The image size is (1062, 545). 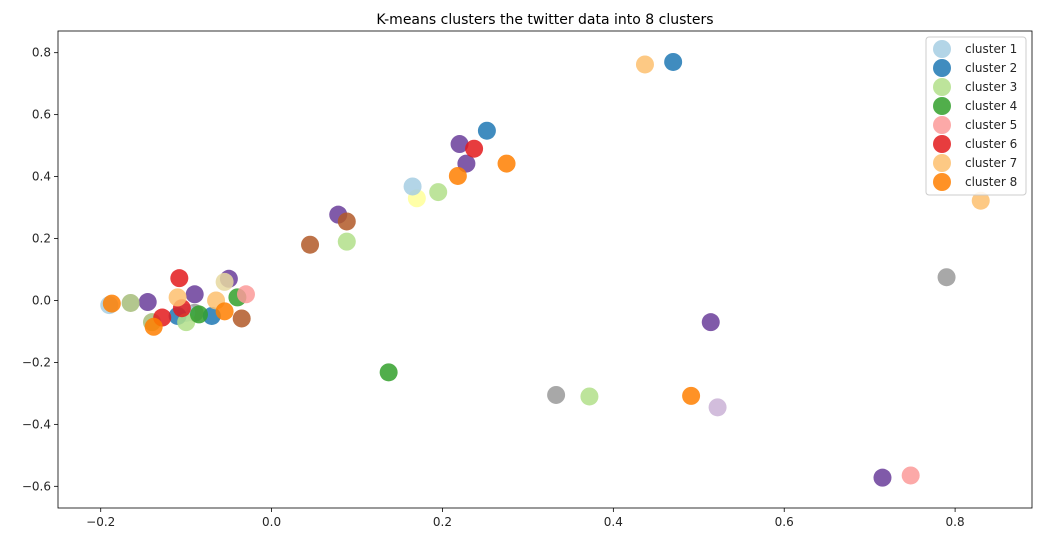 I want to click on x-tick-label: 0.0, so click(x=271, y=522).